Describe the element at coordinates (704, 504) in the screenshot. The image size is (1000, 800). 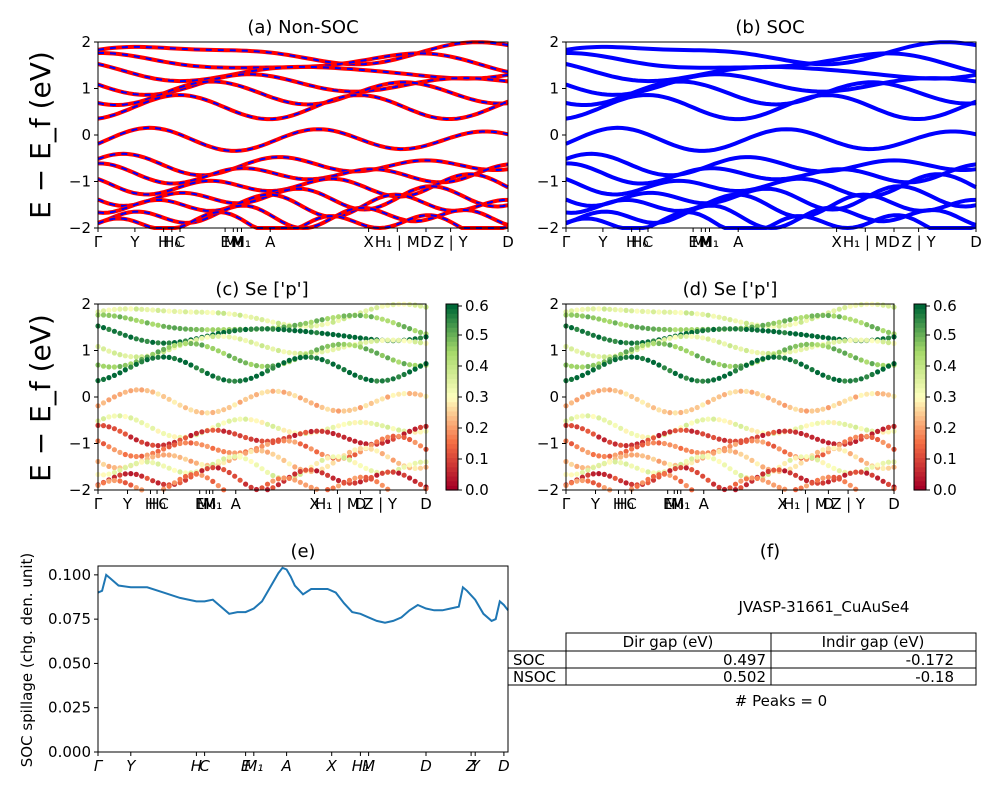
I see `x-tick-label: A` at that location.